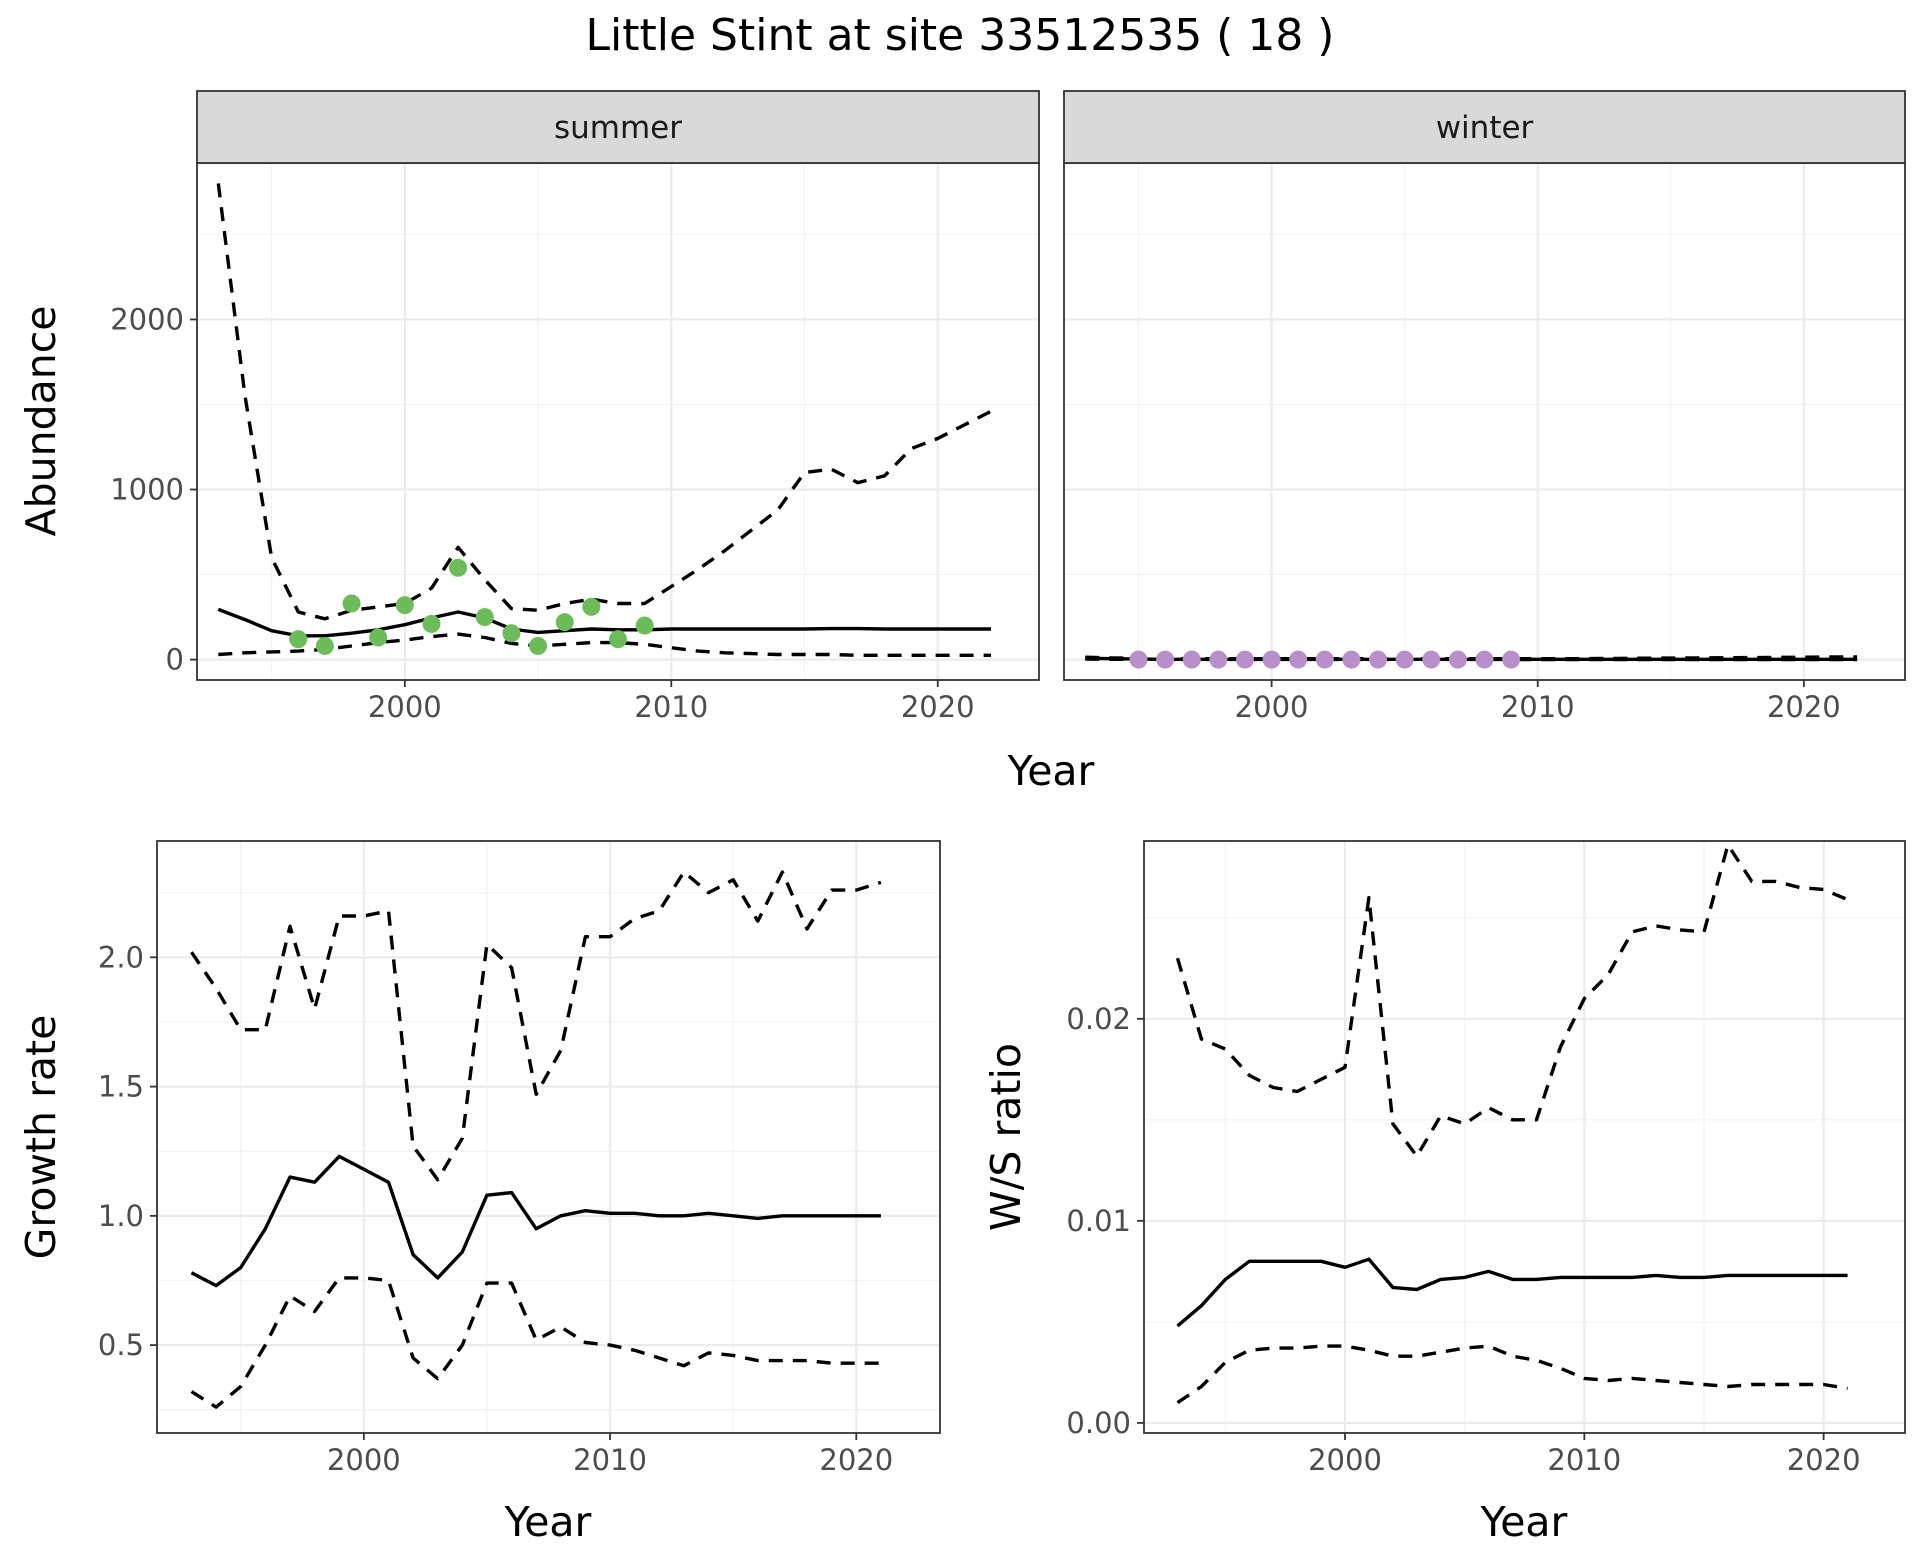  What do you see at coordinates (1098, 1019) in the screenshot?
I see `ratio-y-tick-label: 0.02` at bounding box center [1098, 1019].